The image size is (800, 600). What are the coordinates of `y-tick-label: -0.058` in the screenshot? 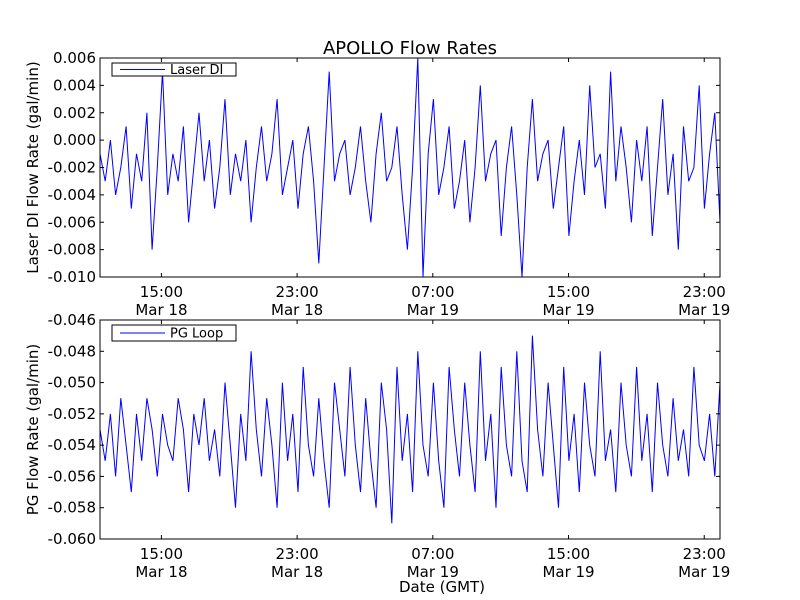 It's located at (72, 508).